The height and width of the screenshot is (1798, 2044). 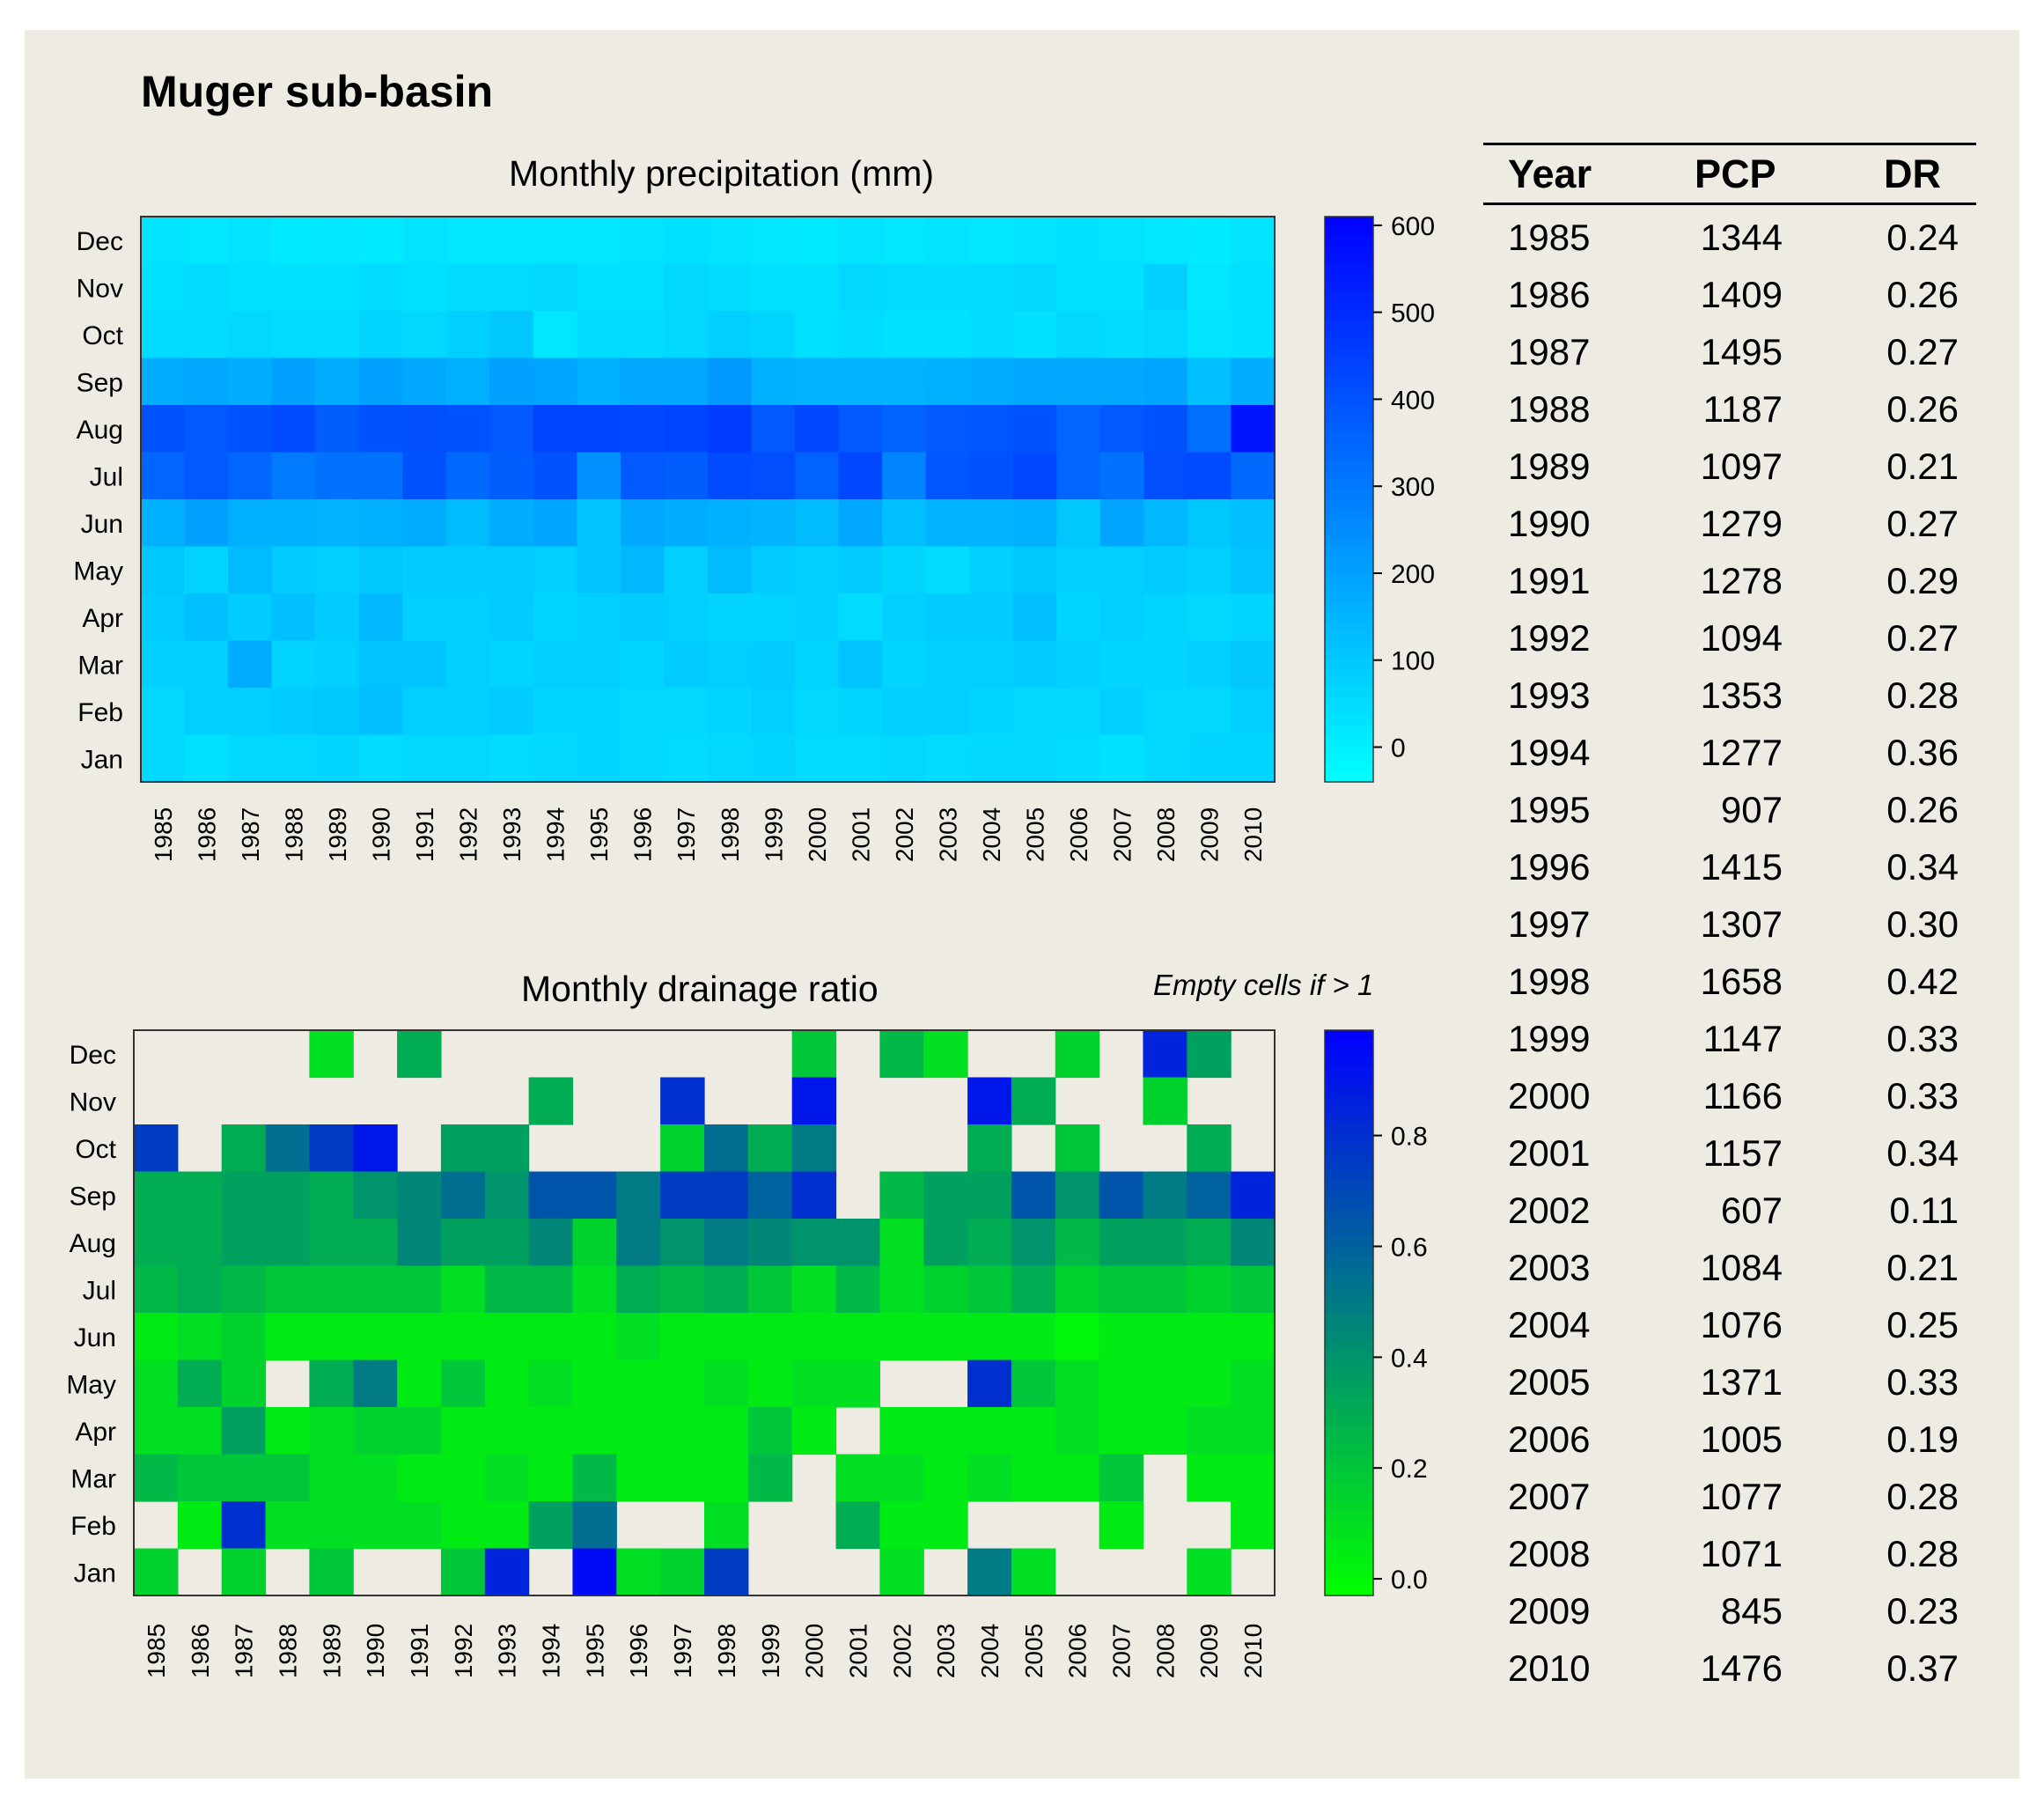 What do you see at coordinates (1741, 924) in the screenshot?
I see `pcp-cell: 1307` at bounding box center [1741, 924].